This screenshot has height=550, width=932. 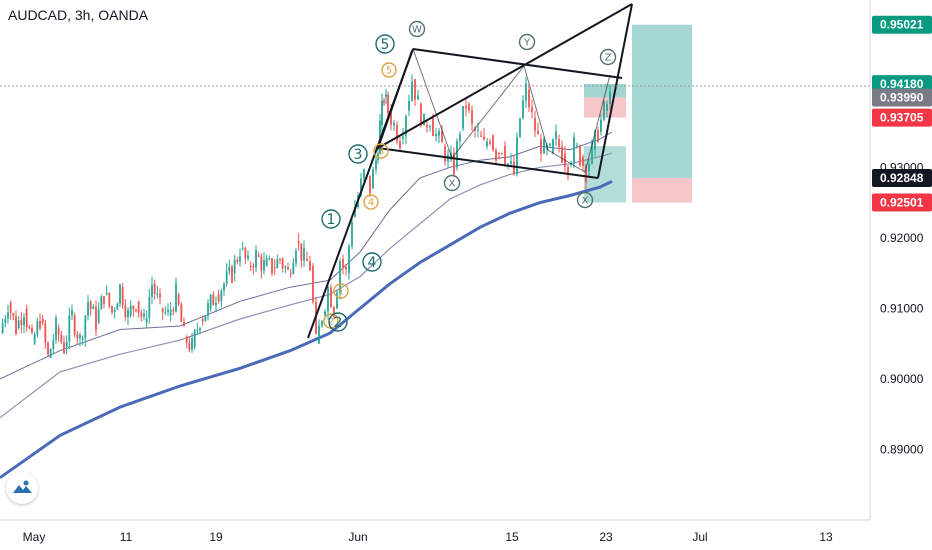 I want to click on wave-label-text: X, so click(x=585, y=201).